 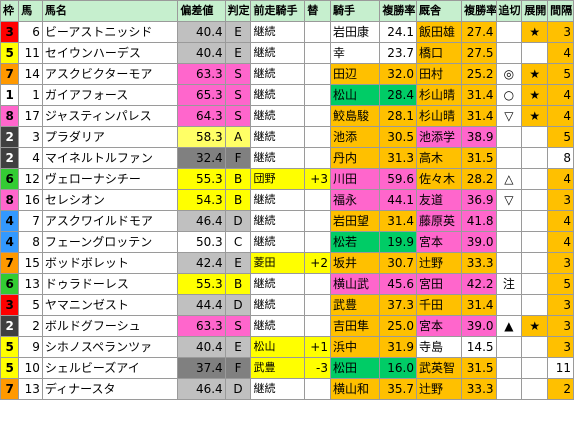 I want to click on horse-number-cell: 9, so click(x=30, y=347).